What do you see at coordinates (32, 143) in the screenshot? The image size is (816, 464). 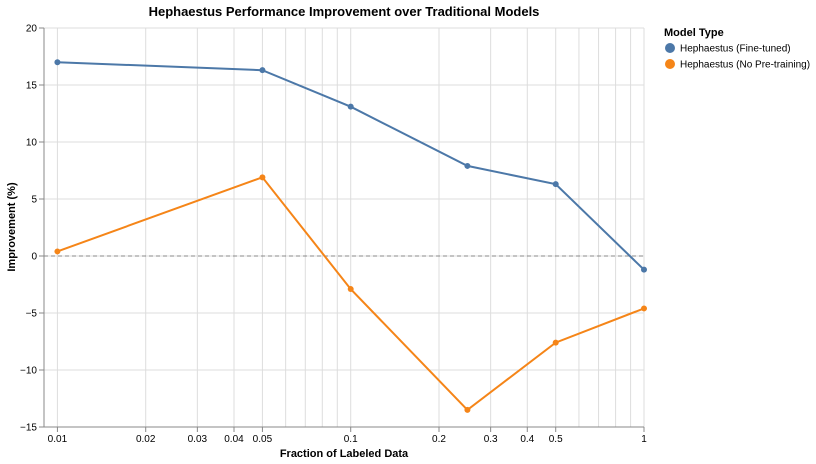 I see `y-tick-label: 10` at bounding box center [32, 143].